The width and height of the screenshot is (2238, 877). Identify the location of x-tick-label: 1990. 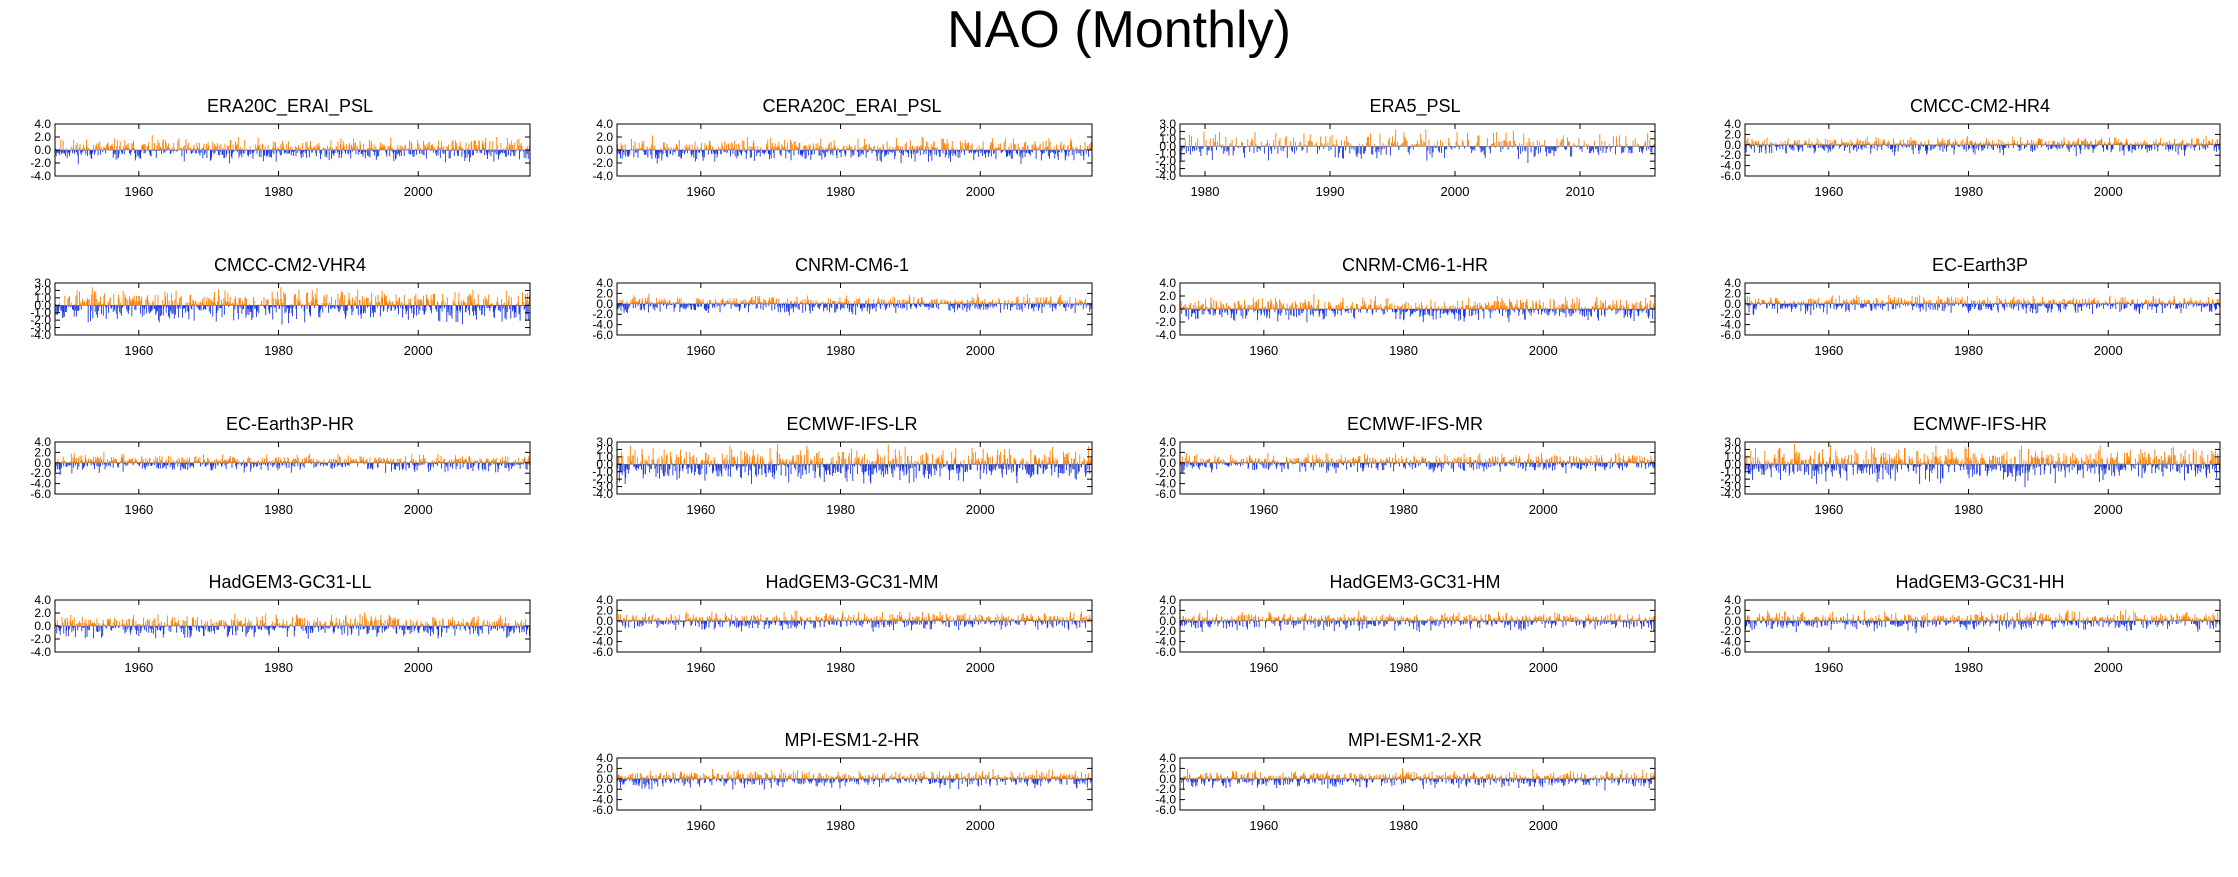
(1330, 191).